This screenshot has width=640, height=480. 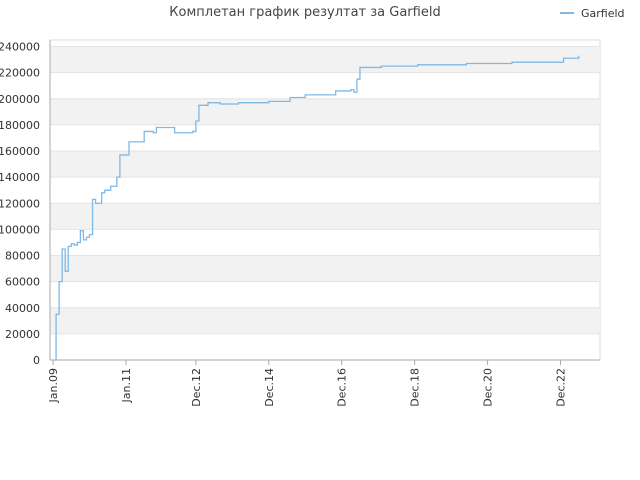 I want to click on y-tick-label: 180000, so click(x=20, y=125).